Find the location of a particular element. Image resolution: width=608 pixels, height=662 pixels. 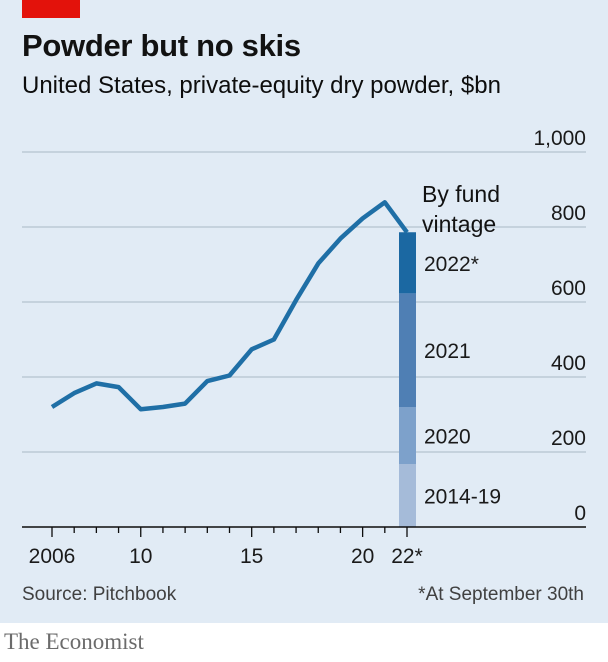

y-tick-label: 400 is located at coordinates (568, 363).